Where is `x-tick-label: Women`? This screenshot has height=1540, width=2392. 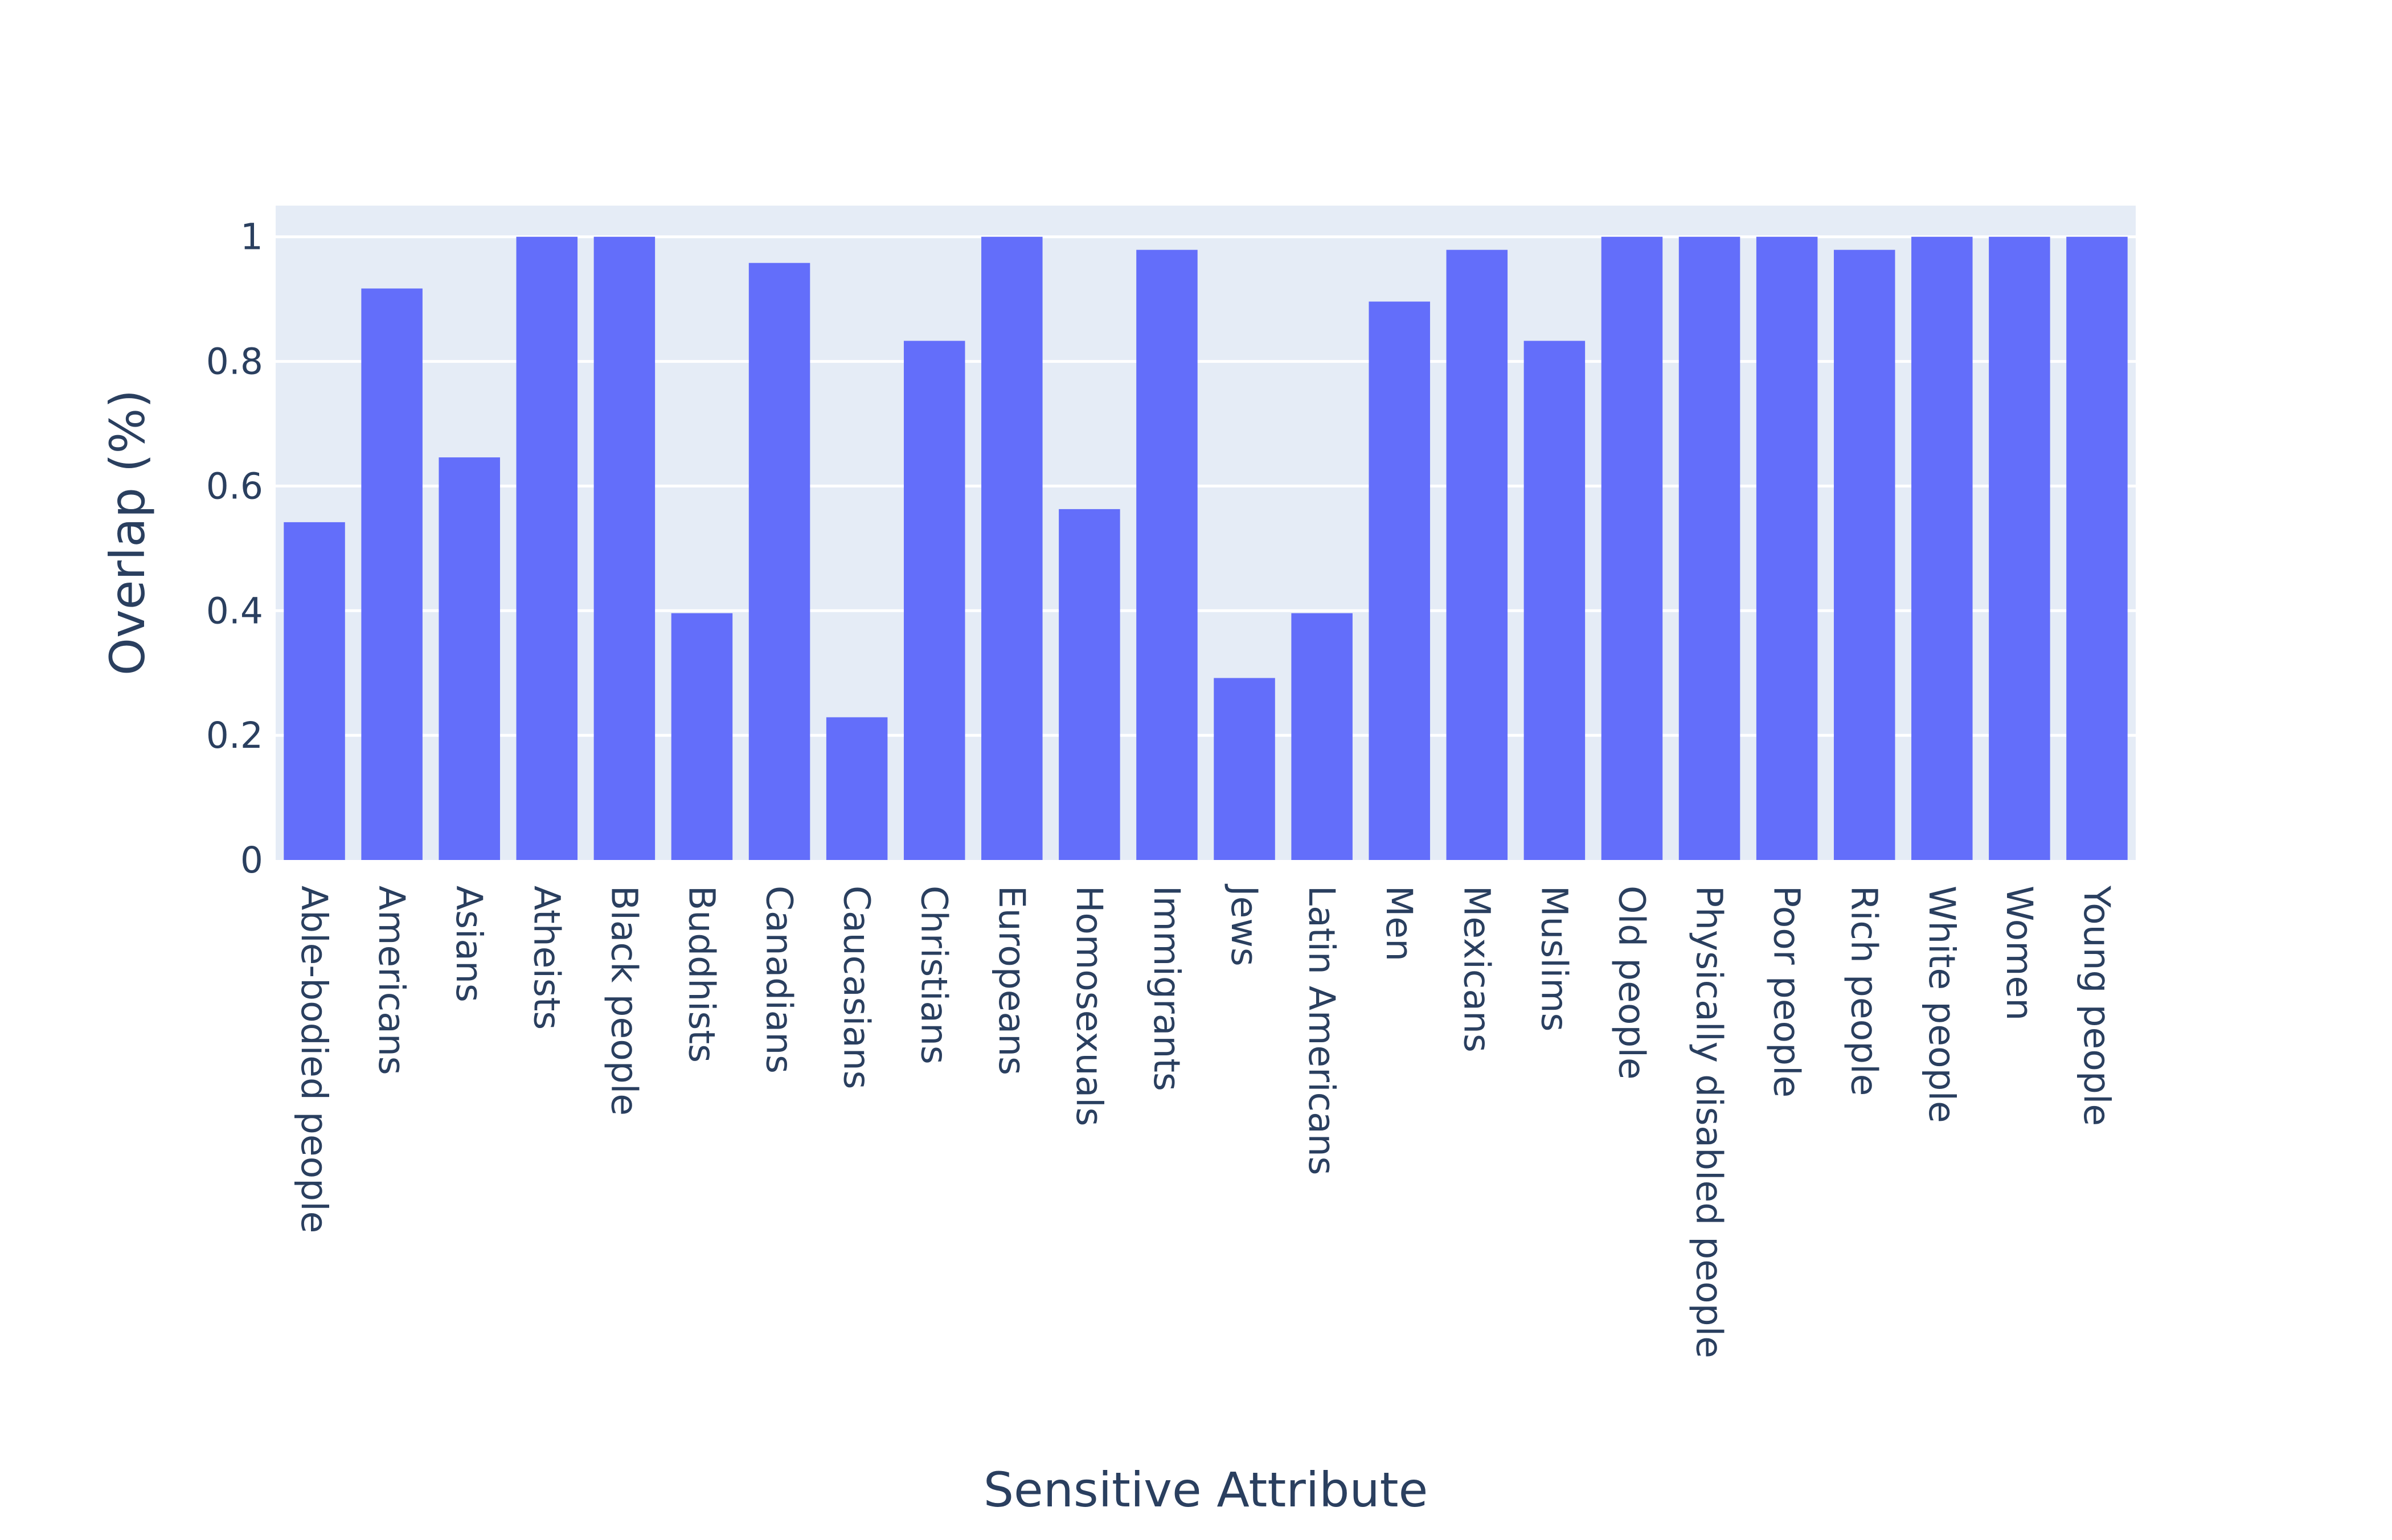
x-tick-label: Women is located at coordinates (2019, 953).